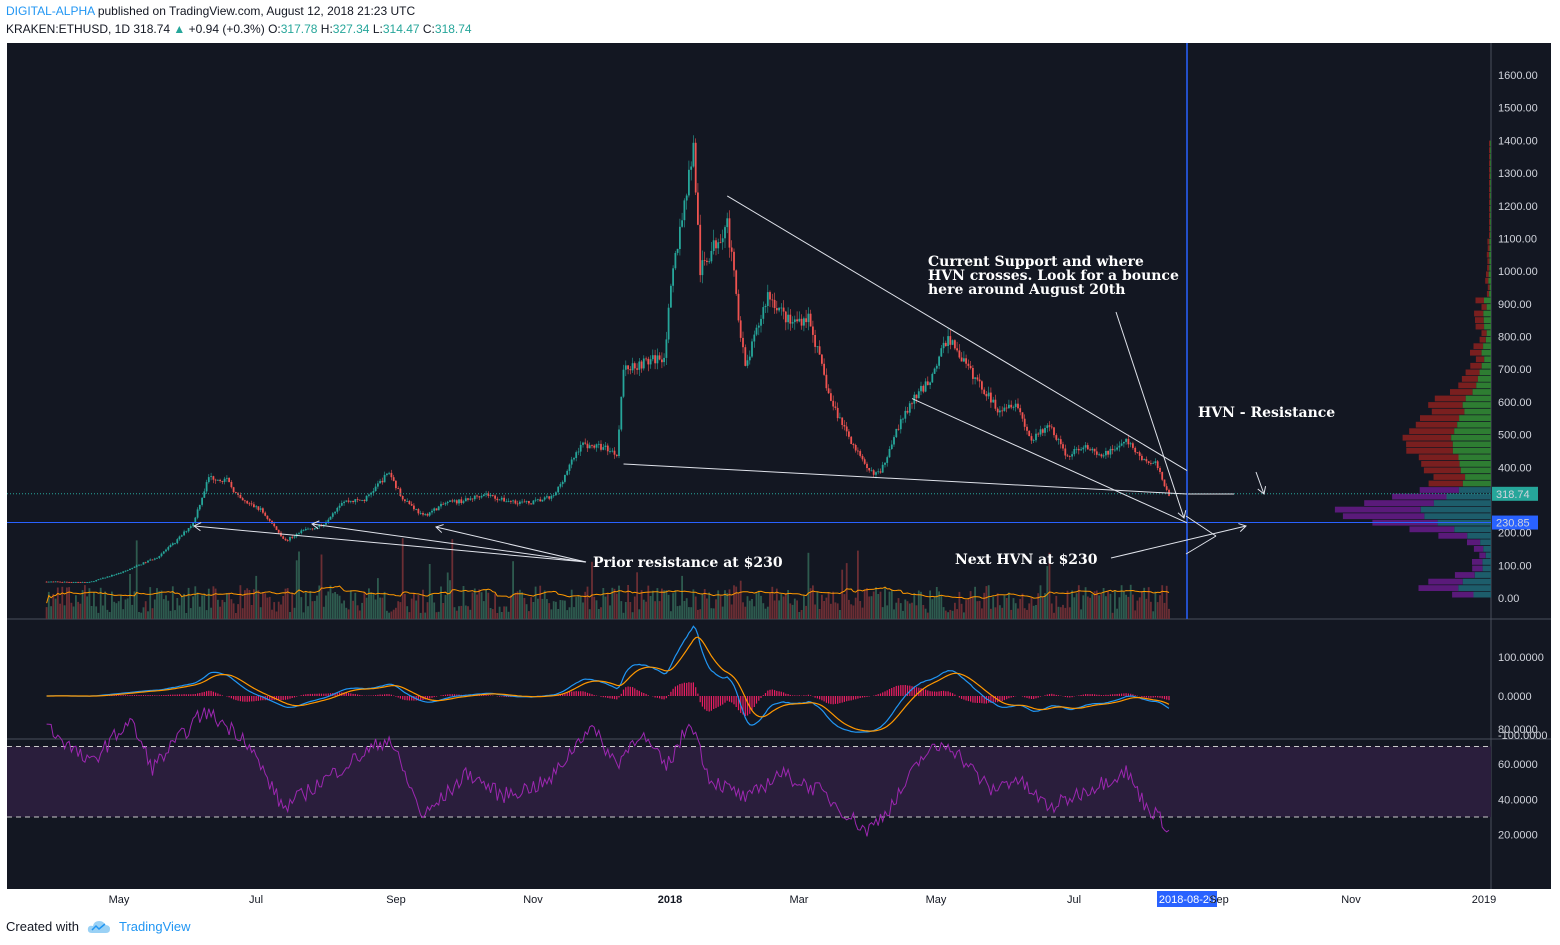  I want to click on close-label: C:, so click(428, 29).